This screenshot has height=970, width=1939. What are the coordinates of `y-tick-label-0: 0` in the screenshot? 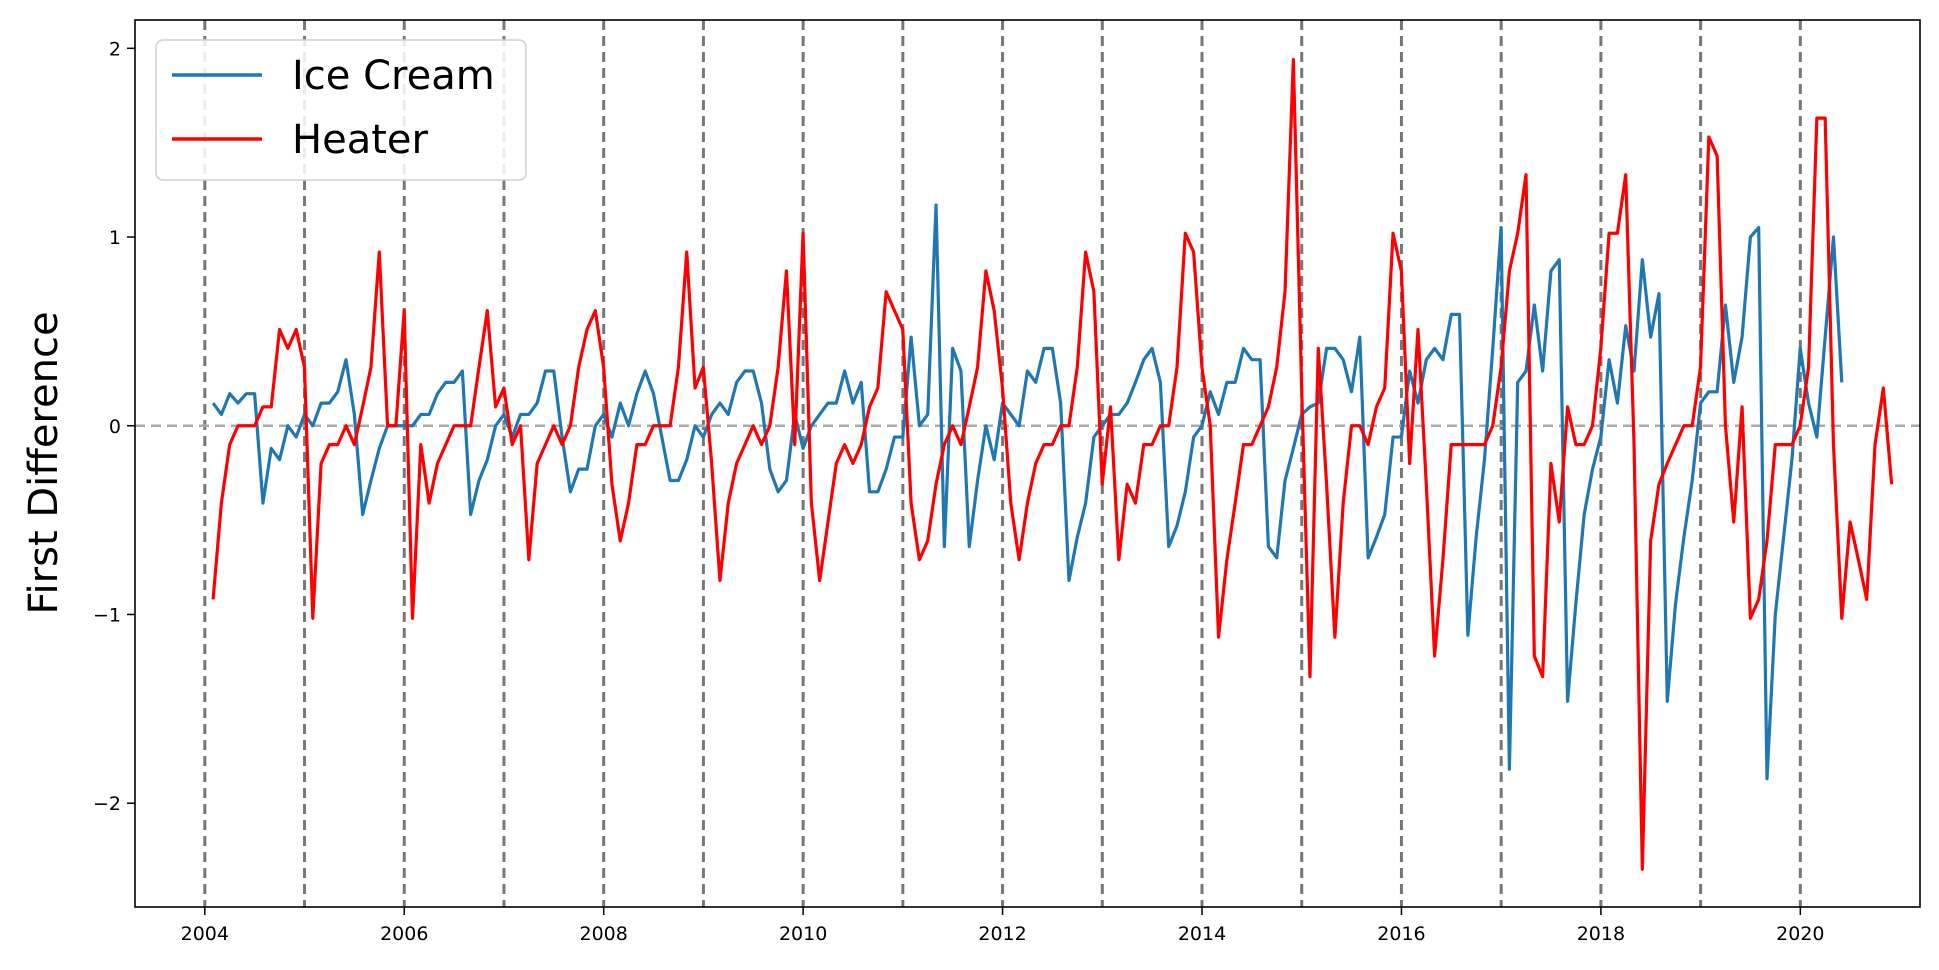 It's located at (115, 427).